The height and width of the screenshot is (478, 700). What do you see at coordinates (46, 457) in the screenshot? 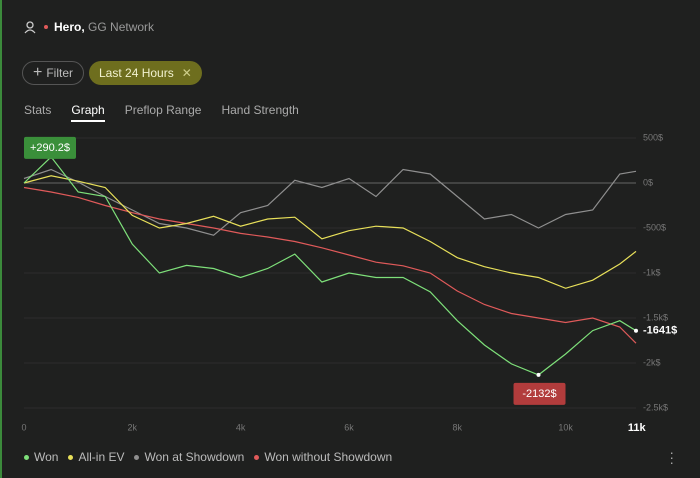
I see `legend-label: Won` at bounding box center [46, 457].